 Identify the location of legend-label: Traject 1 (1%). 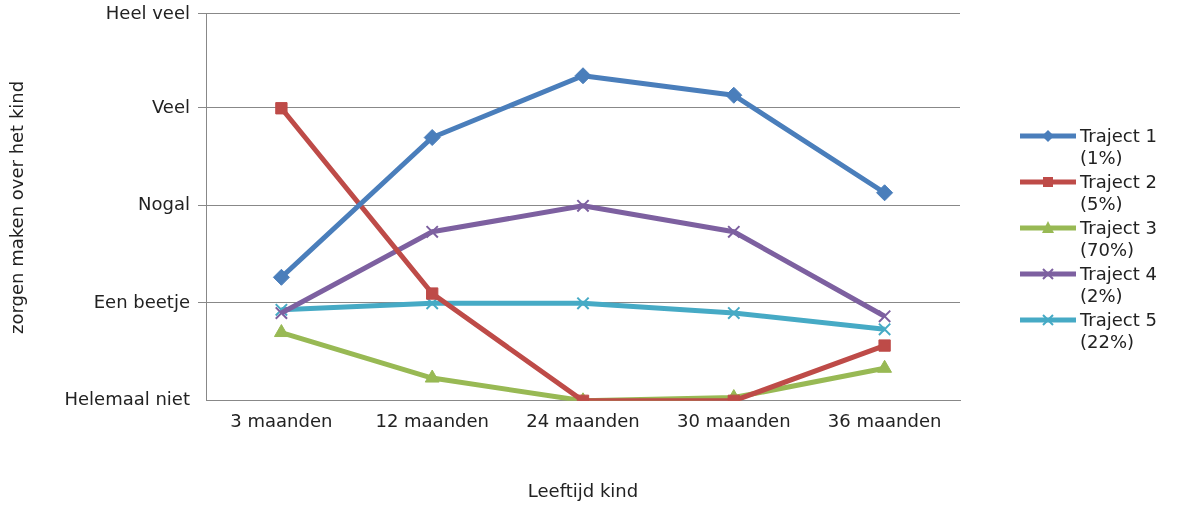
(1119, 147).